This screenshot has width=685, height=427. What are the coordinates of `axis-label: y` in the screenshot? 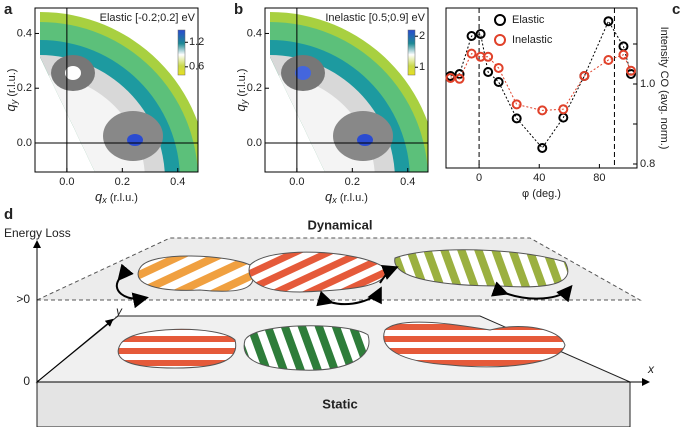 It's located at (119, 311).